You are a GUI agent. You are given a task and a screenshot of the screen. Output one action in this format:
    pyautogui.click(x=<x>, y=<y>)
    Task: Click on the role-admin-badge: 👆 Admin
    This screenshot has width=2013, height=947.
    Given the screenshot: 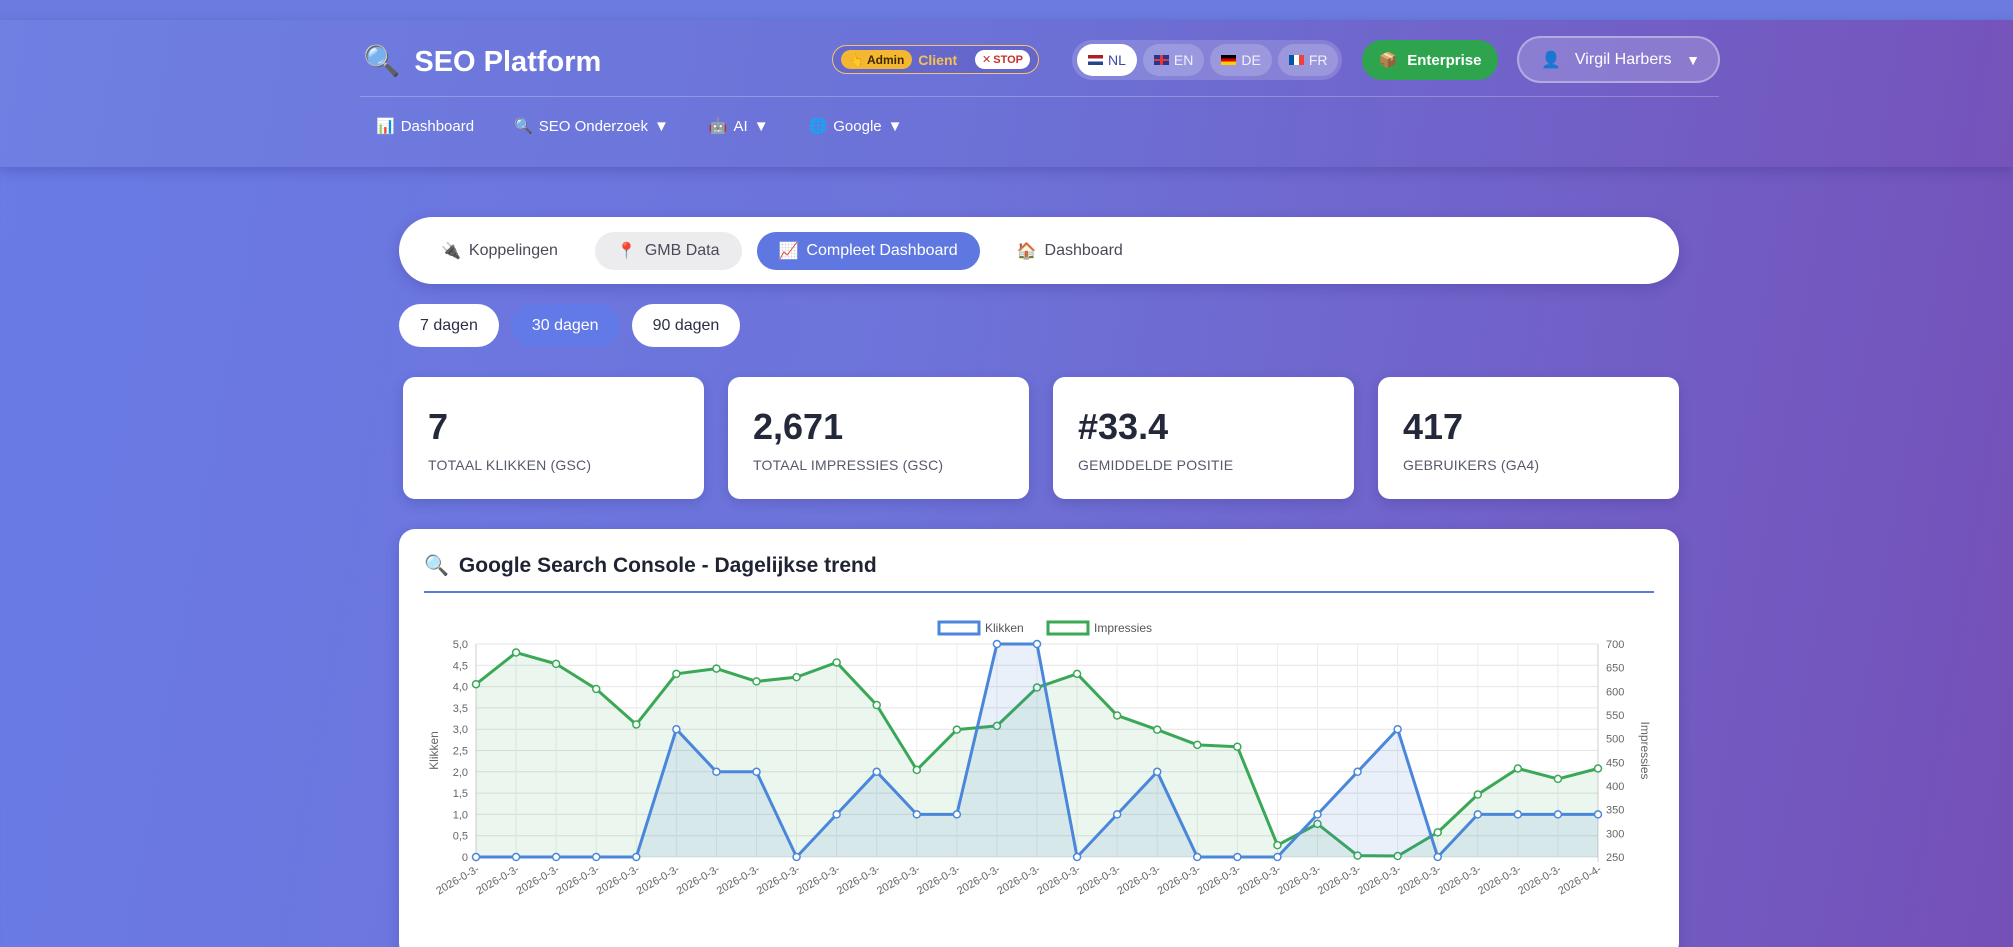 What is the action you would take?
    pyautogui.click(x=877, y=59)
    